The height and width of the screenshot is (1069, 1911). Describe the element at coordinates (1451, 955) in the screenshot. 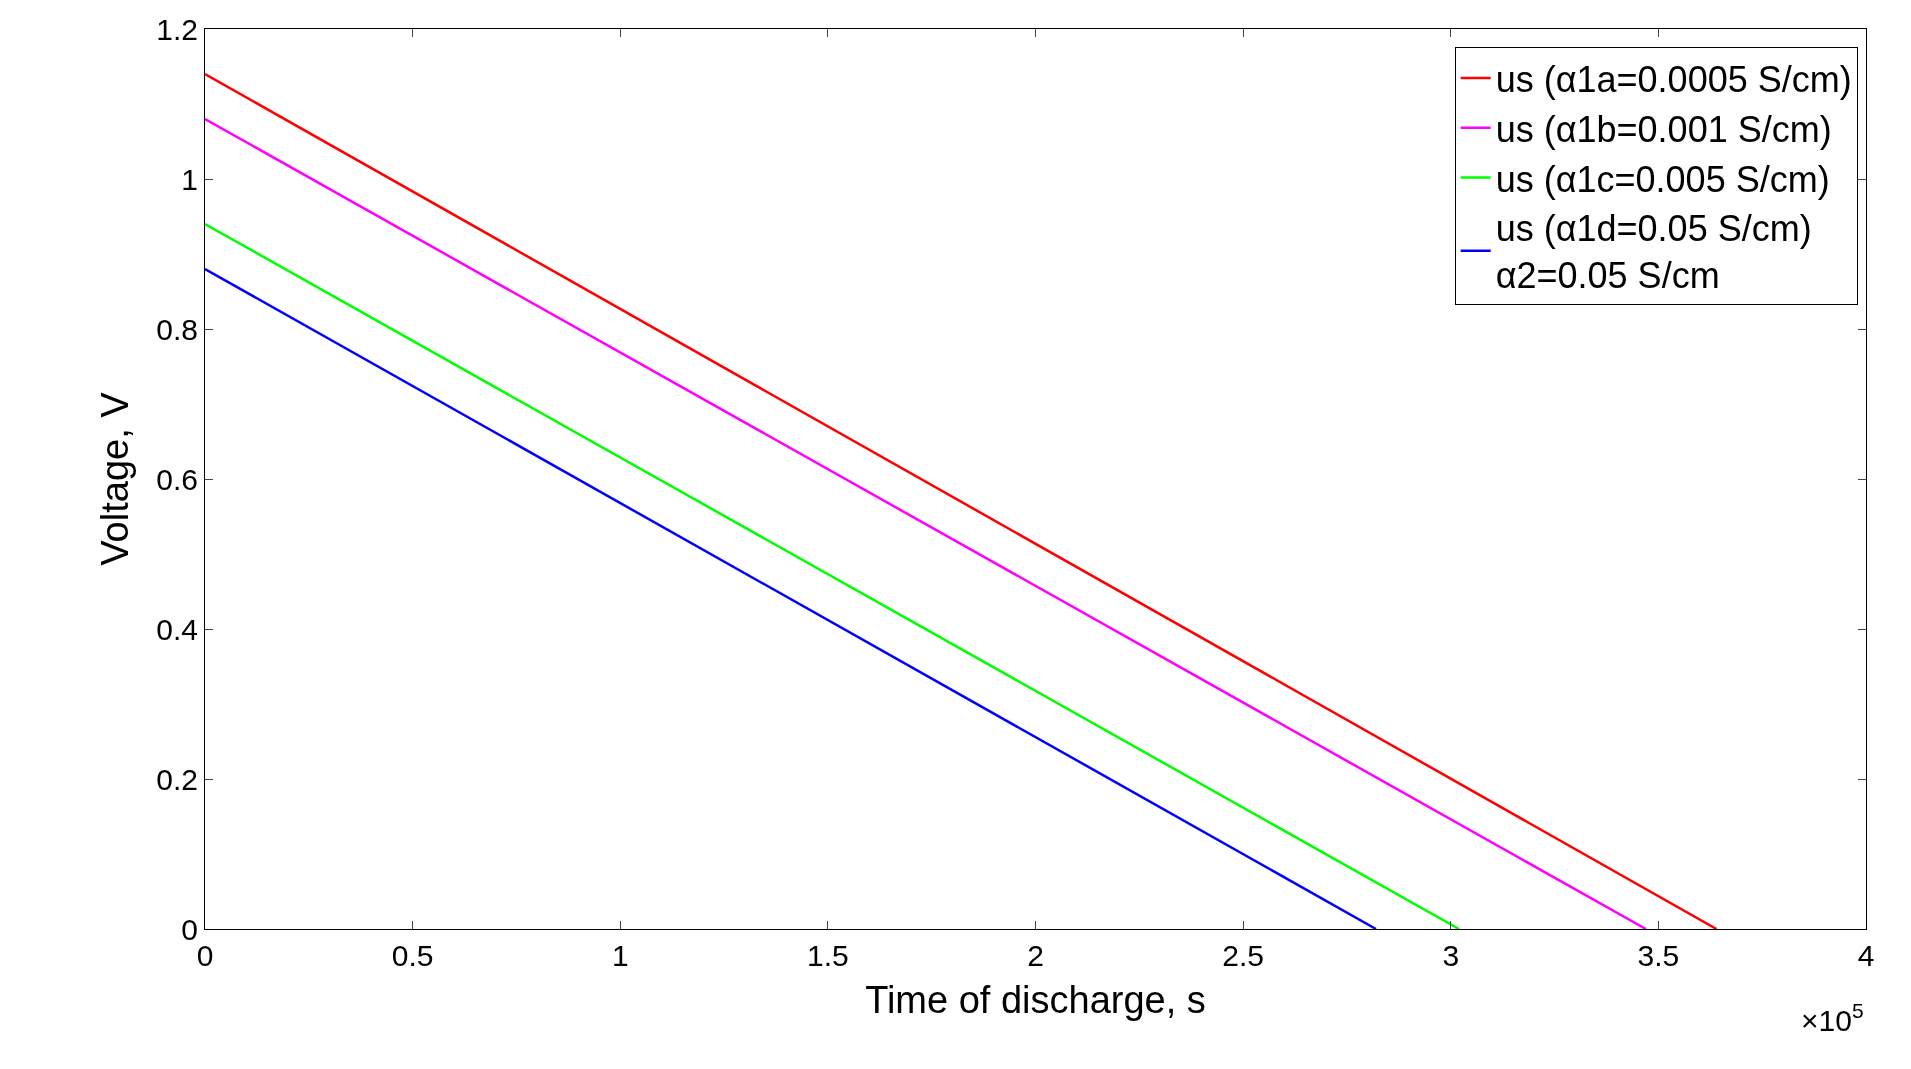

I see `x-tick-label: 3` at that location.